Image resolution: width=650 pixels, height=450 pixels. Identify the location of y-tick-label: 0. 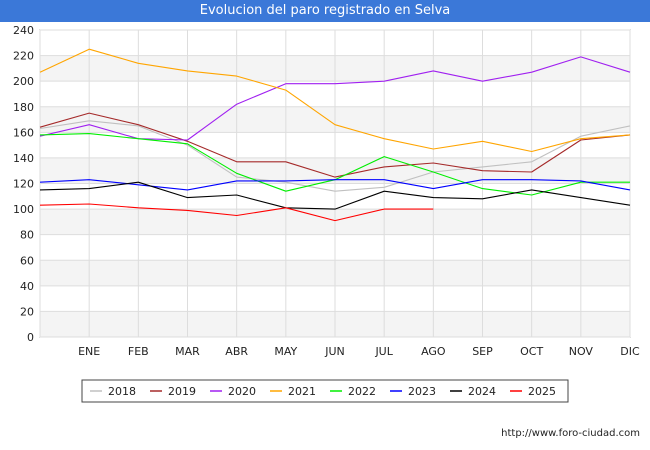
(30, 337).